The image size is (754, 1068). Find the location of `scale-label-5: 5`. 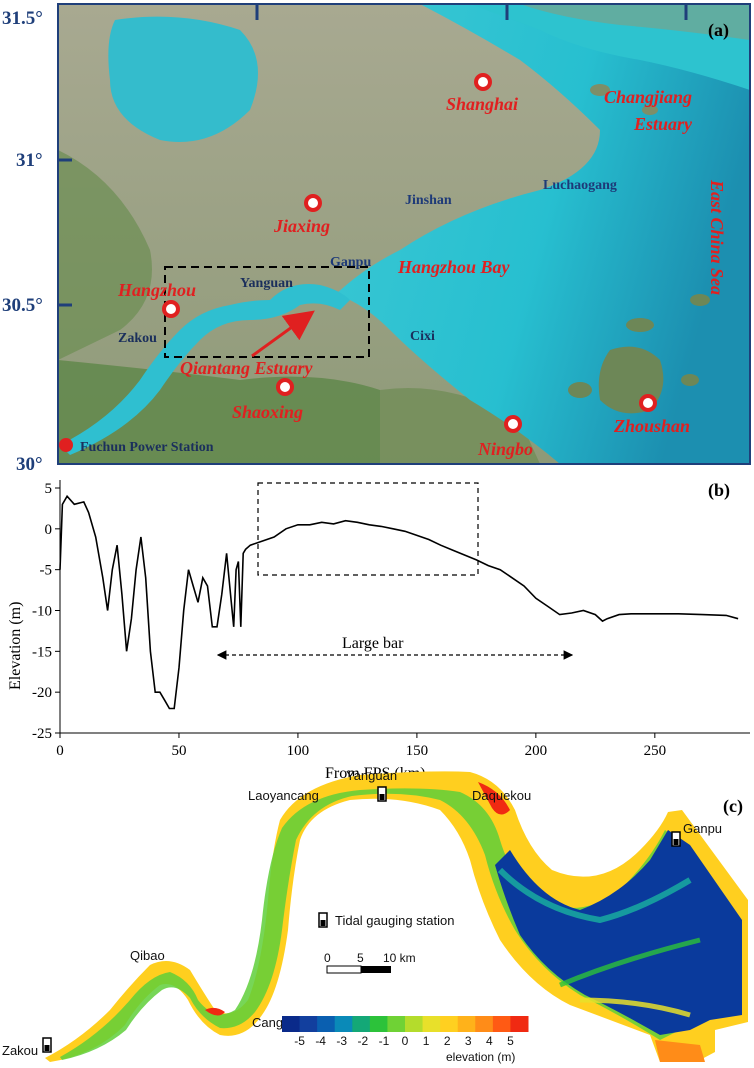

scale-label-5: 5 is located at coordinates (360, 958).